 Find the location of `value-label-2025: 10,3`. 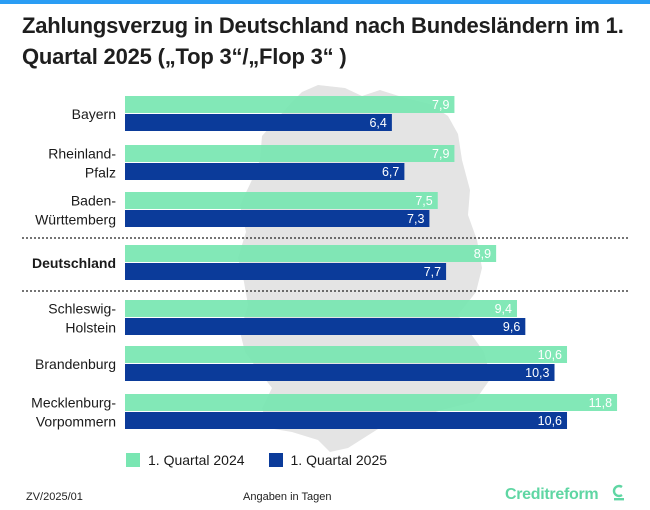

value-label-2025: 10,3 is located at coordinates (537, 373).